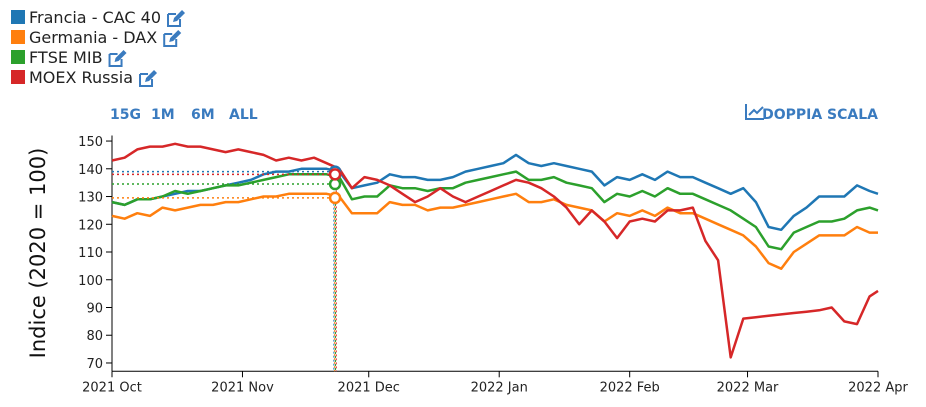 The height and width of the screenshot is (407, 926). What do you see at coordinates (90, 281) in the screenshot?
I see `y-tick-label: 100` at bounding box center [90, 281].